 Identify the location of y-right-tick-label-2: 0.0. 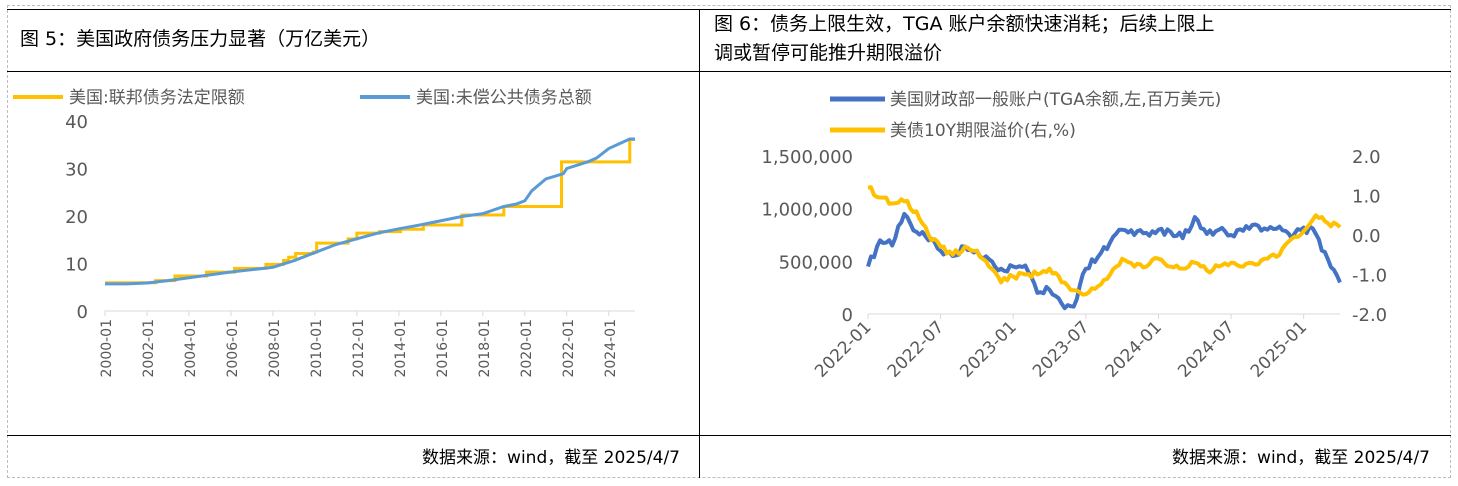
(1366, 236).